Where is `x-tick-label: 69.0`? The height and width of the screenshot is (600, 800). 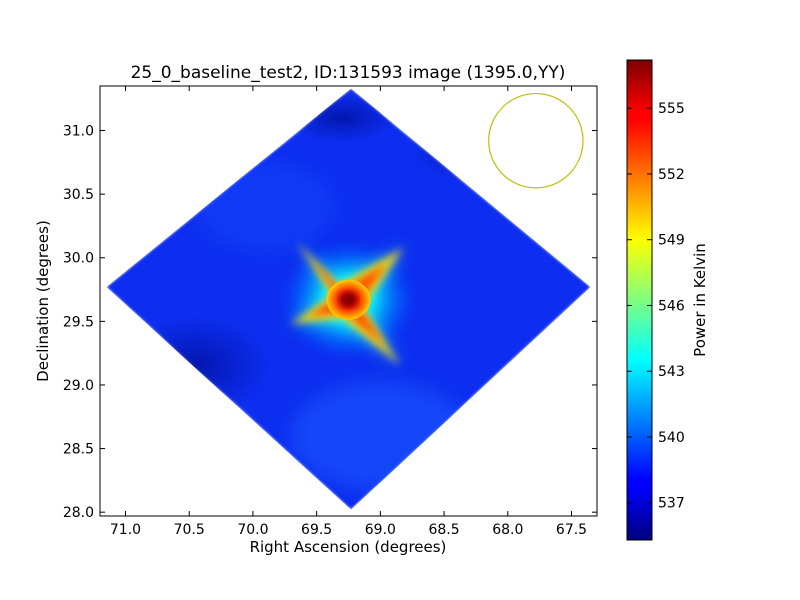
x-tick-label: 69.0 is located at coordinates (380, 530).